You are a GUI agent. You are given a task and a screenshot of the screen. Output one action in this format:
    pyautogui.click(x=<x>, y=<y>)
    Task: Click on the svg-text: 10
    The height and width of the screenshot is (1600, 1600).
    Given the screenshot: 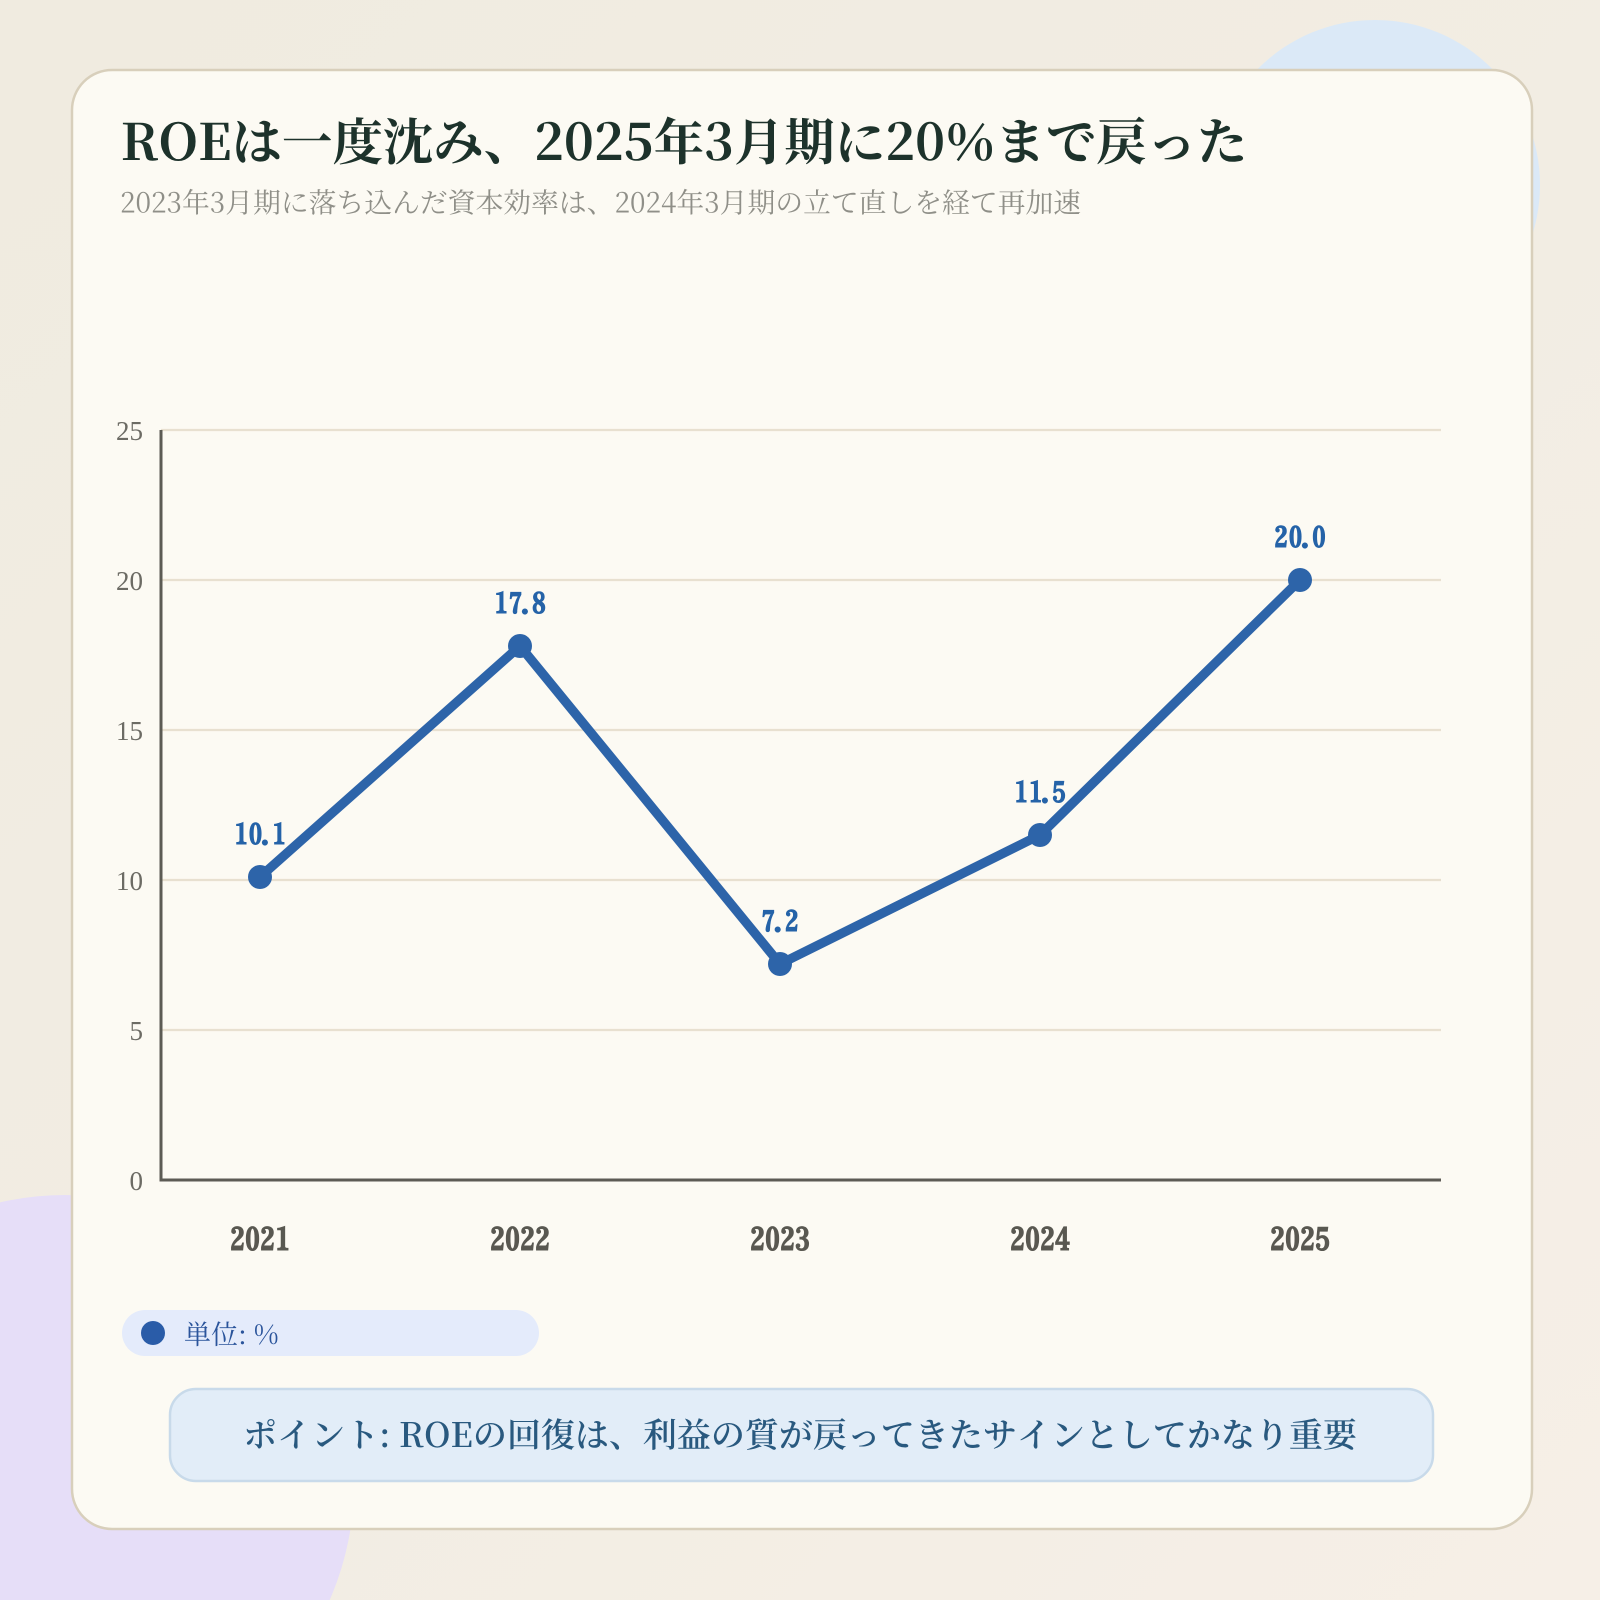 What is the action you would take?
    pyautogui.click(x=129, y=881)
    